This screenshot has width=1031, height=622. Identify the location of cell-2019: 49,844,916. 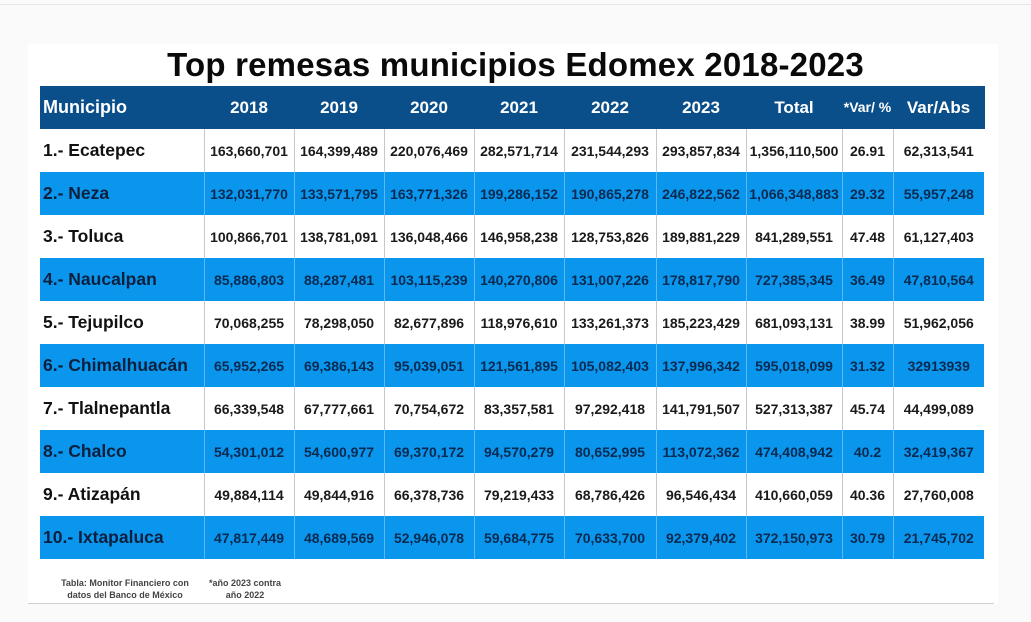
(338, 494).